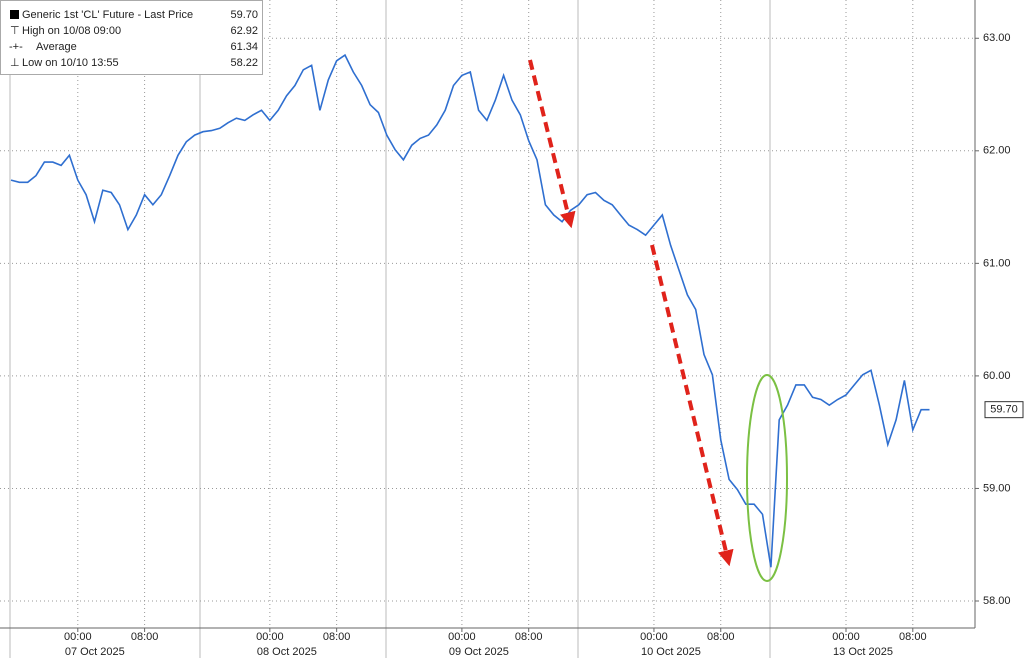 The height and width of the screenshot is (658, 1024). I want to click on y-tick-label: 58.00, so click(997, 601).